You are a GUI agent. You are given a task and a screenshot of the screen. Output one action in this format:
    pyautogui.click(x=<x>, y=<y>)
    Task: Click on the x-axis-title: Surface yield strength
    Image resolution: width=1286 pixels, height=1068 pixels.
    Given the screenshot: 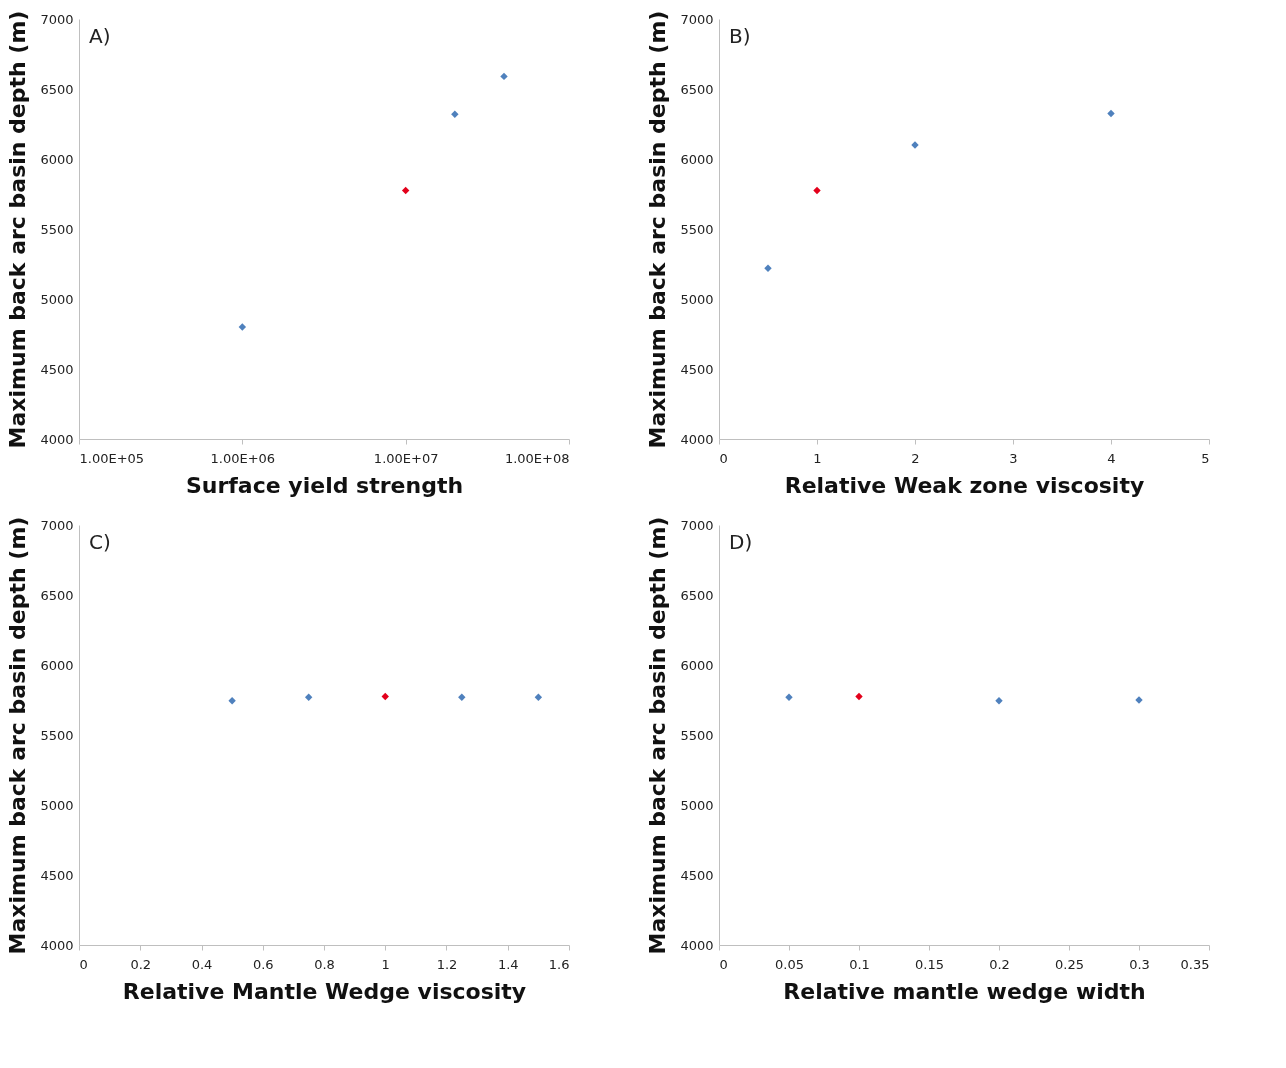 What is the action you would take?
    pyautogui.click(x=324, y=485)
    